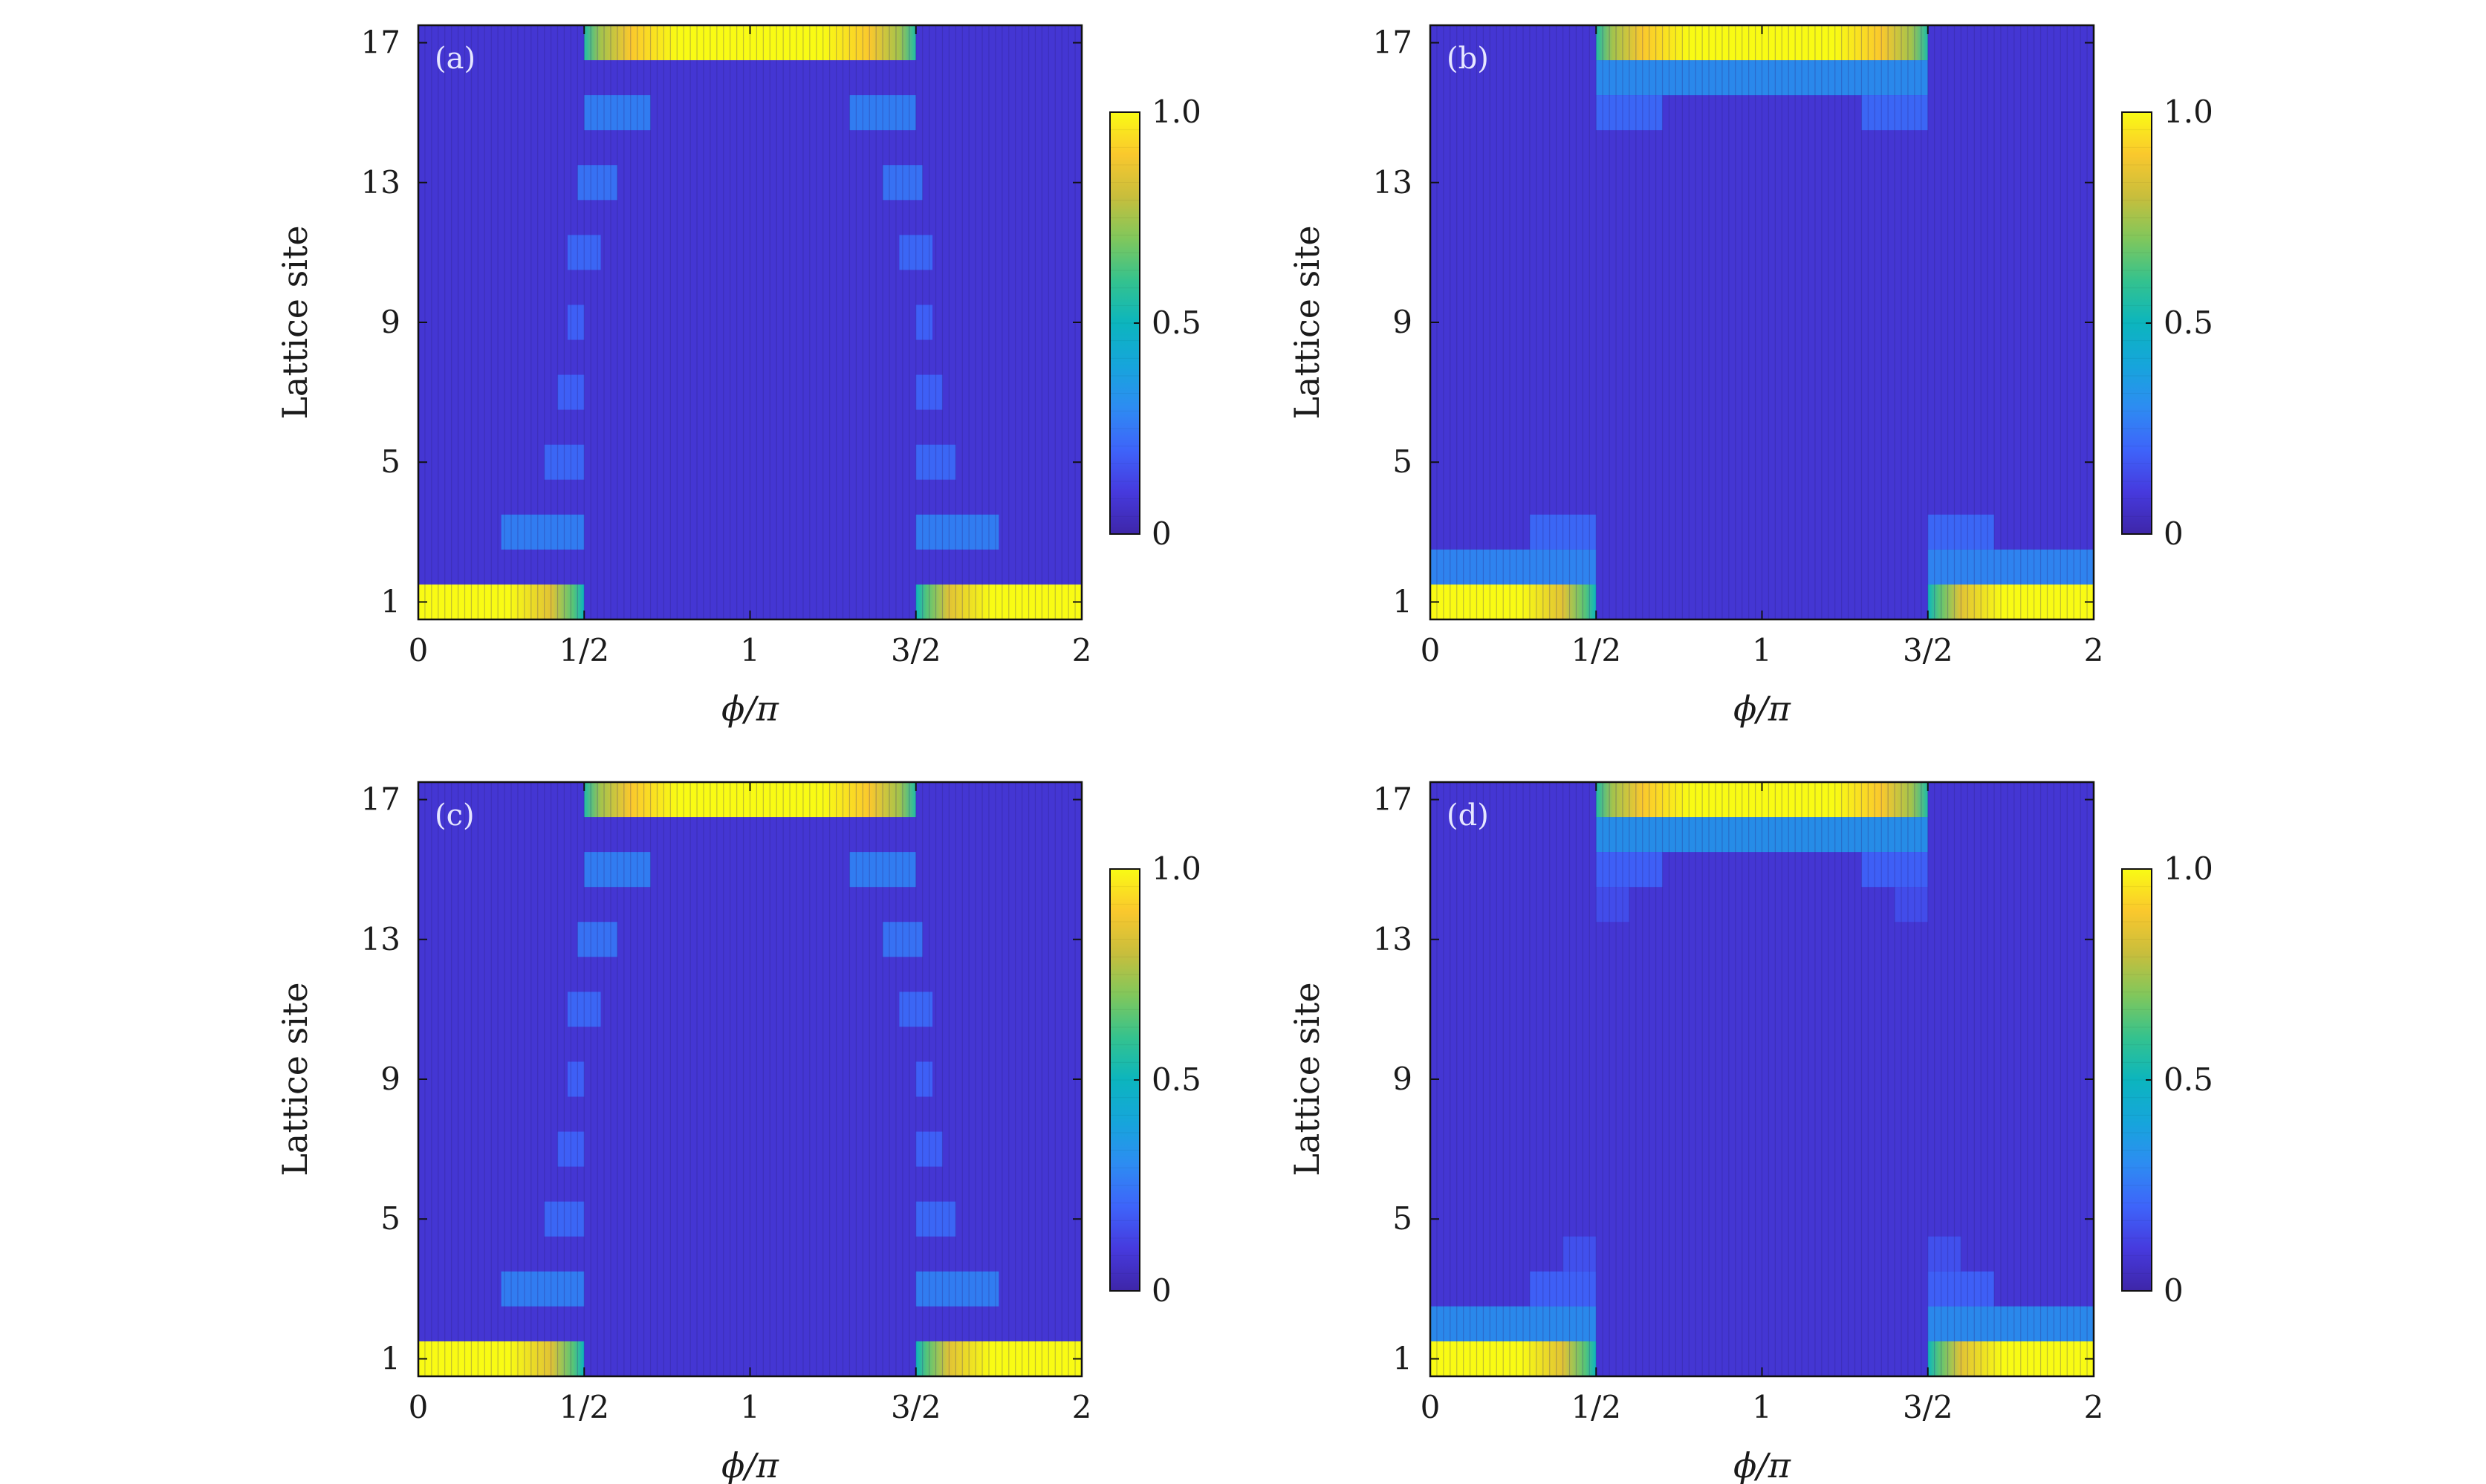 The width and height of the screenshot is (2486, 1484). What do you see at coordinates (2174, 534) in the screenshot?
I see `colorbar-tick-label: 0` at bounding box center [2174, 534].